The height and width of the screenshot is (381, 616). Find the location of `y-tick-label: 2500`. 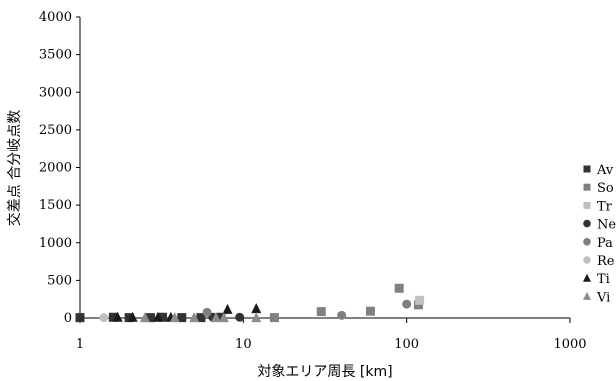

y-tick-label: 2500 is located at coordinates (55, 130).